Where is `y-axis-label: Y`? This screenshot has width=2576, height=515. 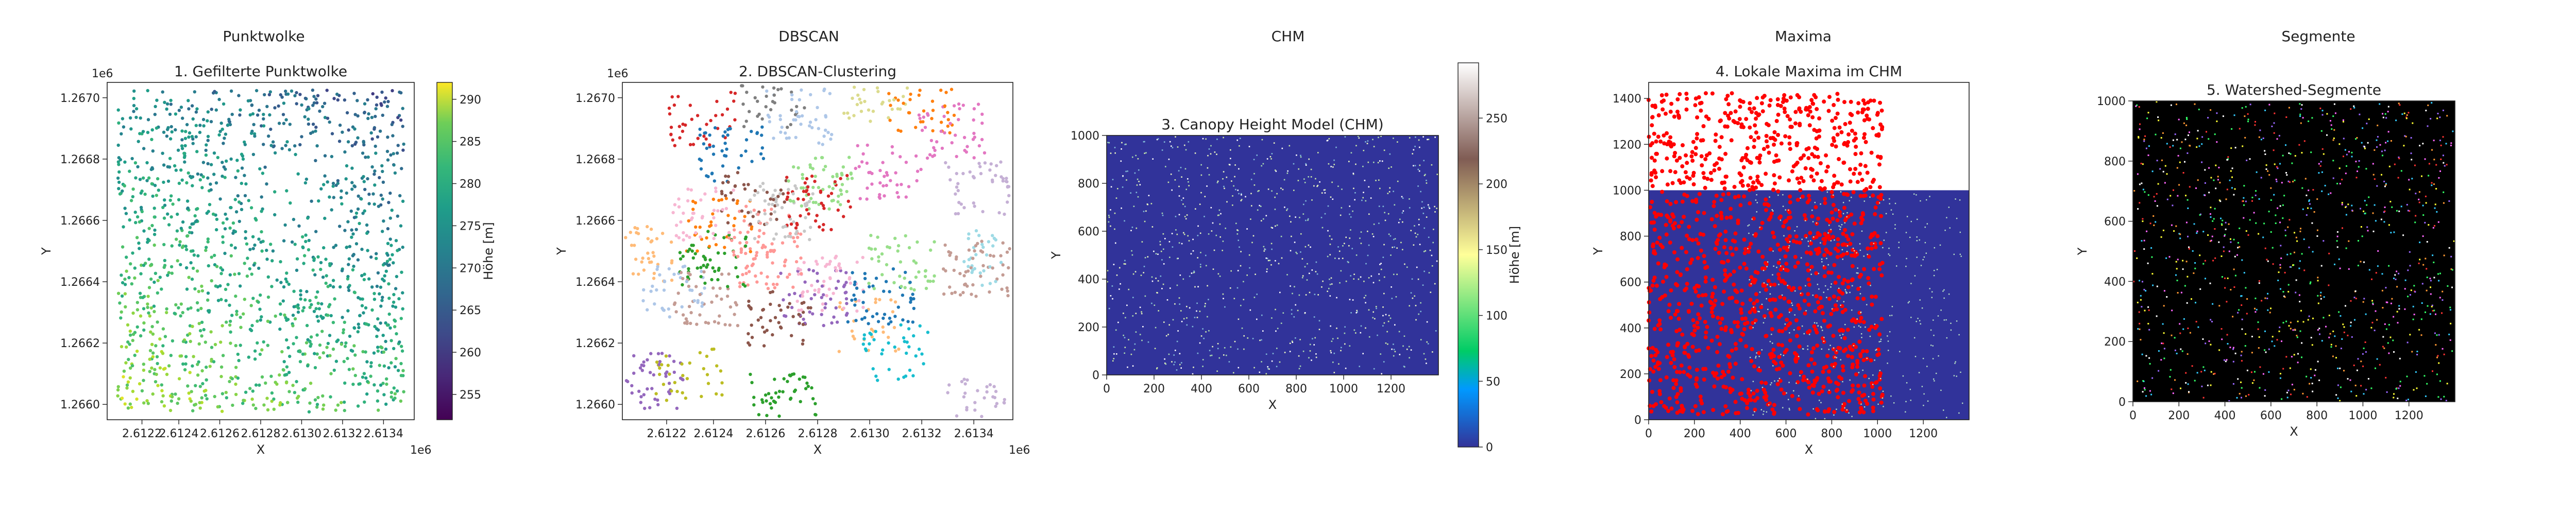 y-axis-label: Y is located at coordinates (562, 251).